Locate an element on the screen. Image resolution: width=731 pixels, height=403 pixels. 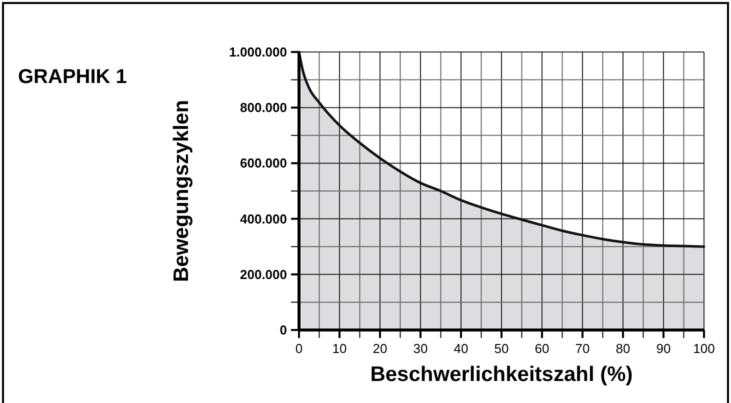
x-tick-label: 50 is located at coordinates (501, 348).